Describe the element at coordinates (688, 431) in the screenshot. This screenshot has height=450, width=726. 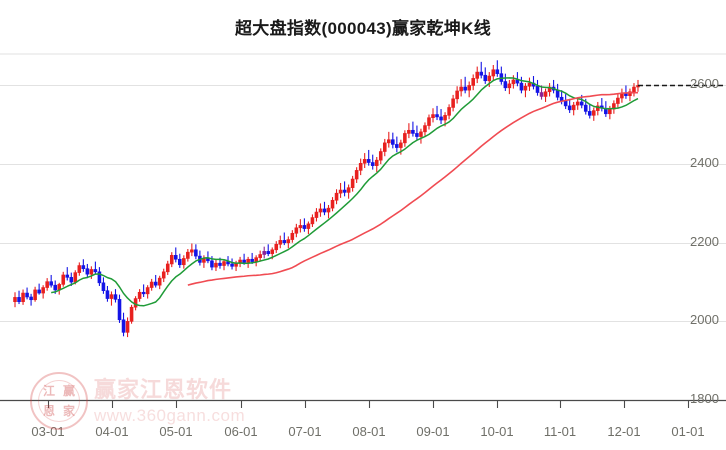
I see `x-axis-tick-label: 01-01` at that location.